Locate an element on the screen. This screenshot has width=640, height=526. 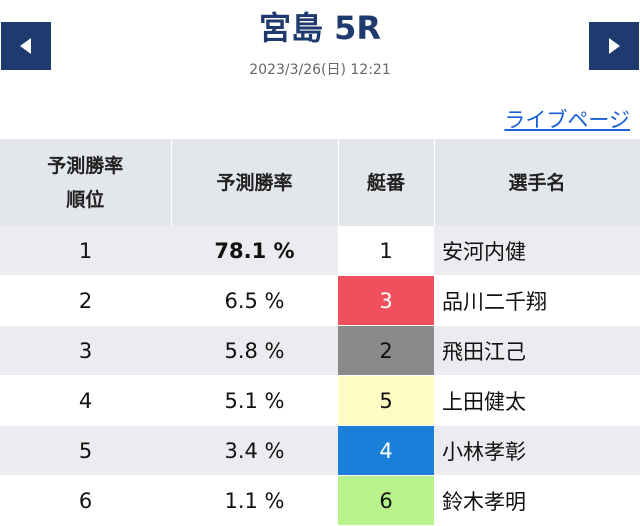
next-race-button is located at coordinates (614, 46).